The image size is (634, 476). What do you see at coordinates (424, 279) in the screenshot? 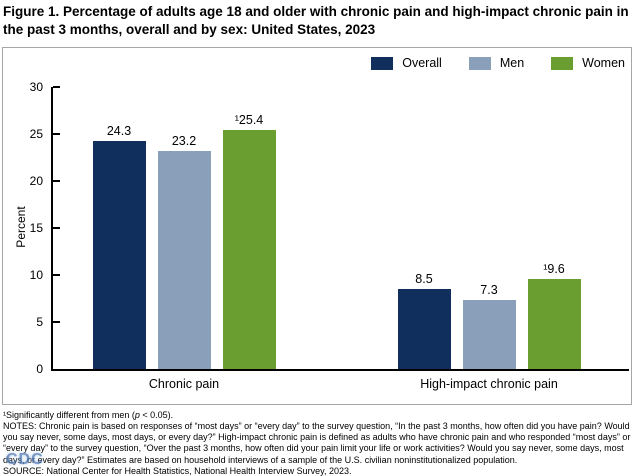
I see `bar-value-label: 8.5` at bounding box center [424, 279].